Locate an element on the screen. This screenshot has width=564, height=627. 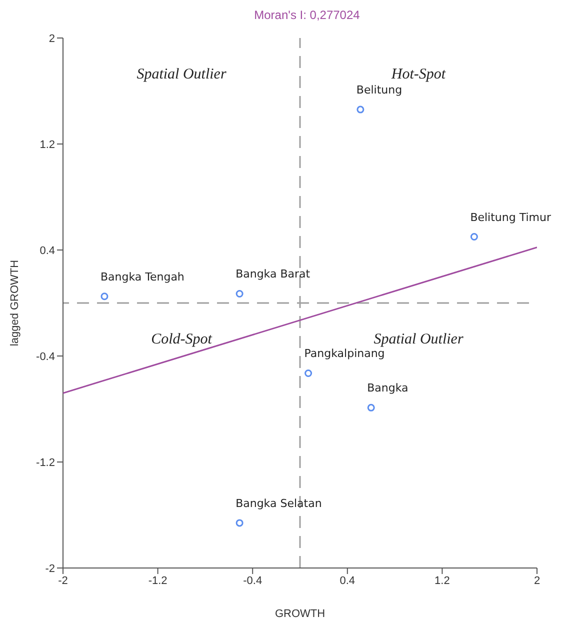
y-tick-label: -0.4 is located at coordinates (45, 356).